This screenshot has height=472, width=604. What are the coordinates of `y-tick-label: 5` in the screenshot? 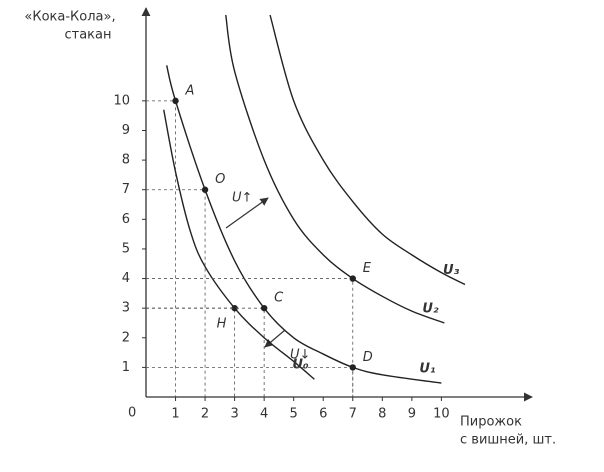 It's located at (126, 248).